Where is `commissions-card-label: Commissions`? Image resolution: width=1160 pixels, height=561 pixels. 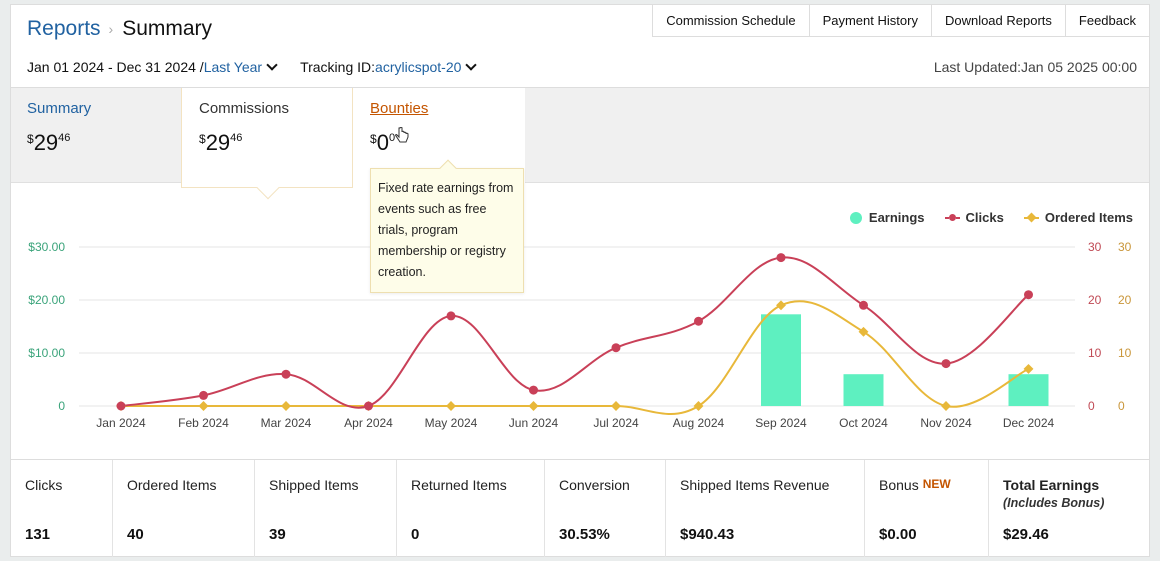 commissions-card-label: Commissions is located at coordinates (244, 108).